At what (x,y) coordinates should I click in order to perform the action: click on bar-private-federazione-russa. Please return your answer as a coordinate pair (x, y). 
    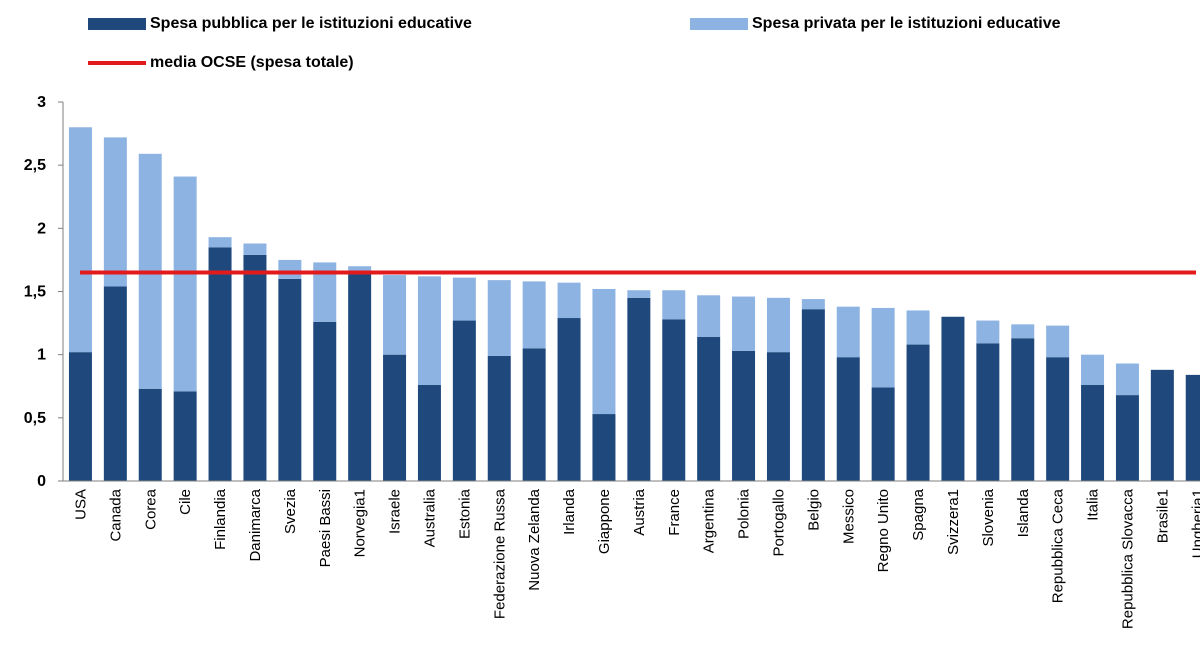
    Looking at the image, I should click on (499, 318).